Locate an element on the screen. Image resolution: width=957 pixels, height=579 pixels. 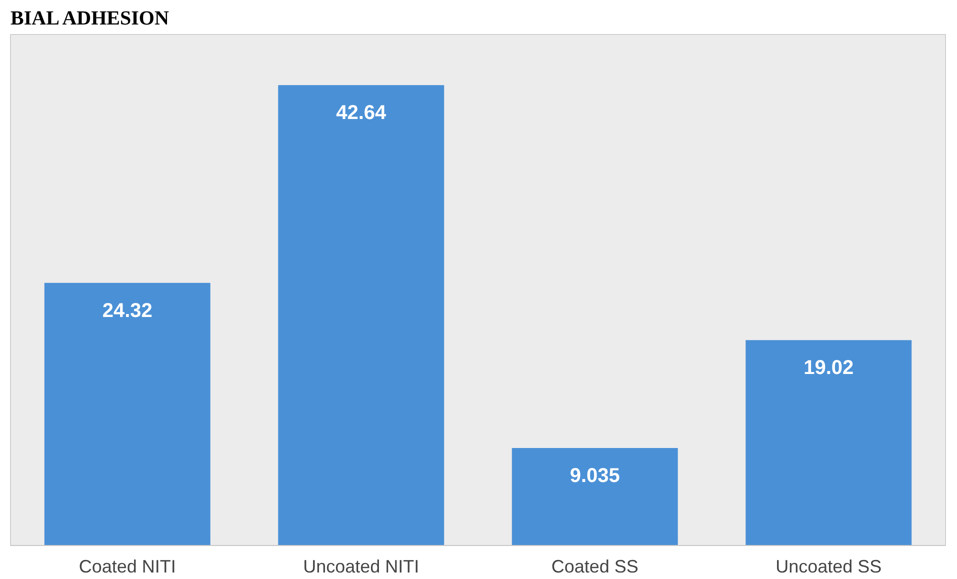
x-tick-label: Coated SS is located at coordinates (594, 566).